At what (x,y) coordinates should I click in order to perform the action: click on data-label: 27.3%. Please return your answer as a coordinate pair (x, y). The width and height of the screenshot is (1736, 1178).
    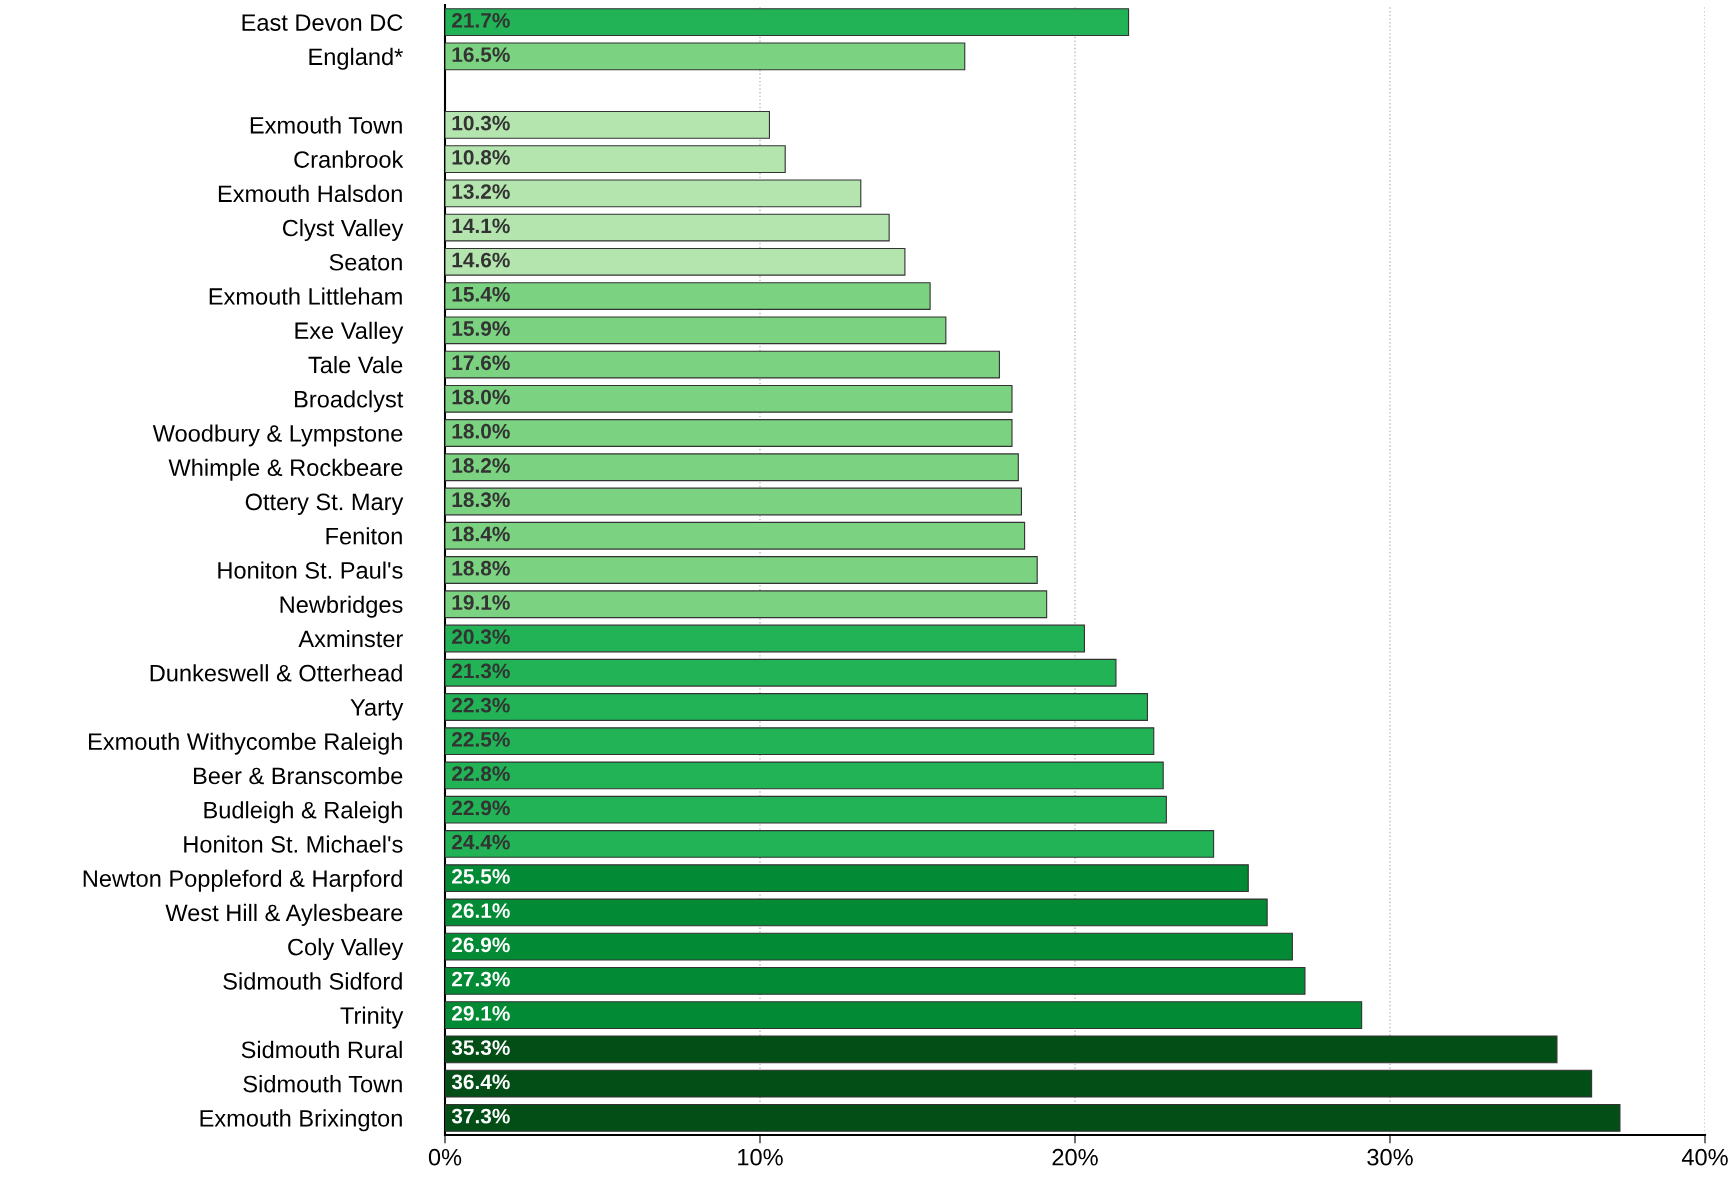
    Looking at the image, I should click on (481, 979).